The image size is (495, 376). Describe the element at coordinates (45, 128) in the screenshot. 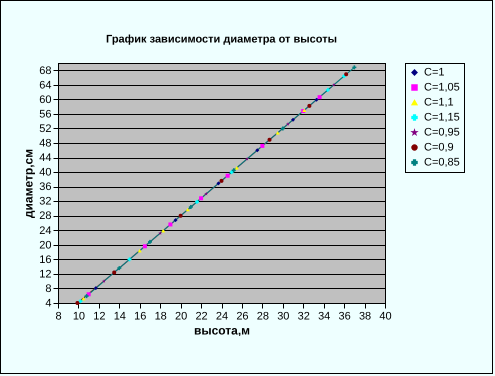

I see `y-tick-label: 52` at that location.